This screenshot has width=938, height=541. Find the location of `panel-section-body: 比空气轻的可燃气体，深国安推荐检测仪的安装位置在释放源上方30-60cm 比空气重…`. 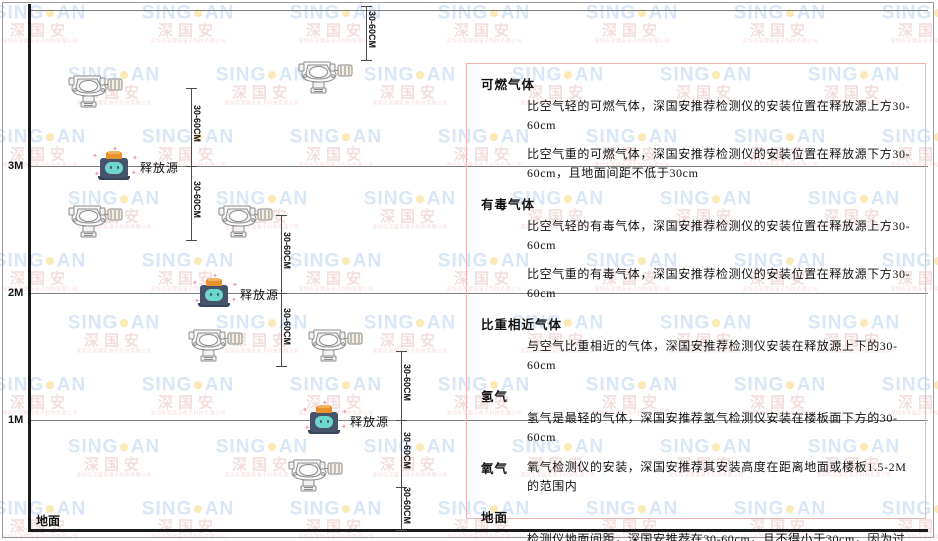

panel-section-body: 比空气轻的可燃气体，深国安推荐检测仪的安装位置在释放源上方30-60cm 比空气重… is located at coordinates (719, 140).